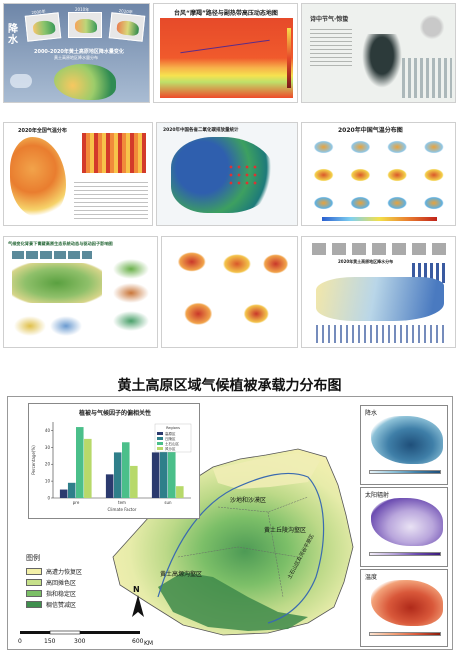 This screenshot has height=656, width=459. I want to click on legend-label: 指和稳定区, so click(61, 594).